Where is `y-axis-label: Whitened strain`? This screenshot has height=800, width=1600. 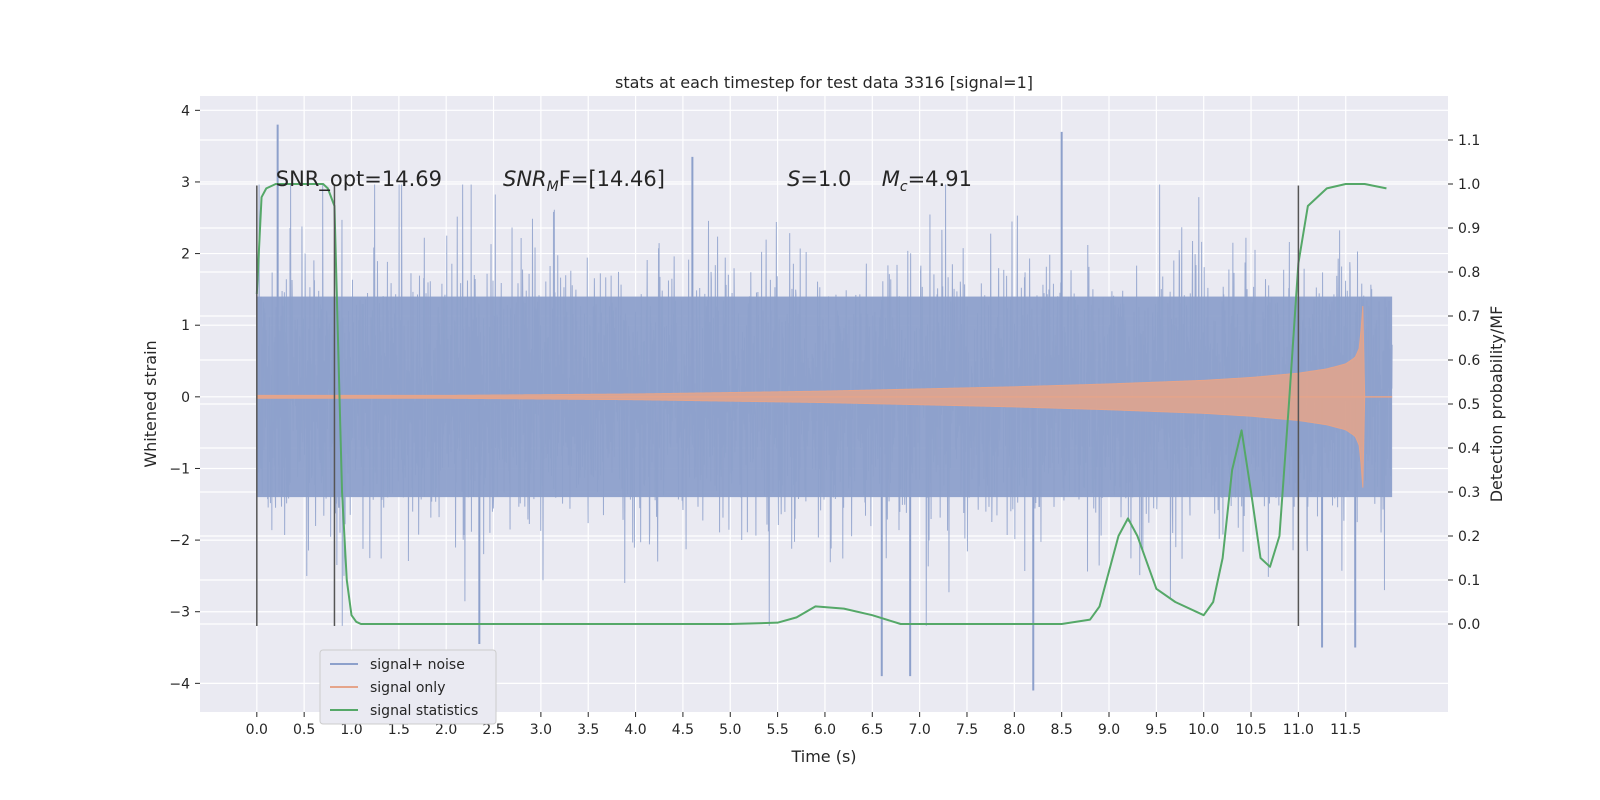 y-axis-label: Whitened strain is located at coordinates (150, 403).